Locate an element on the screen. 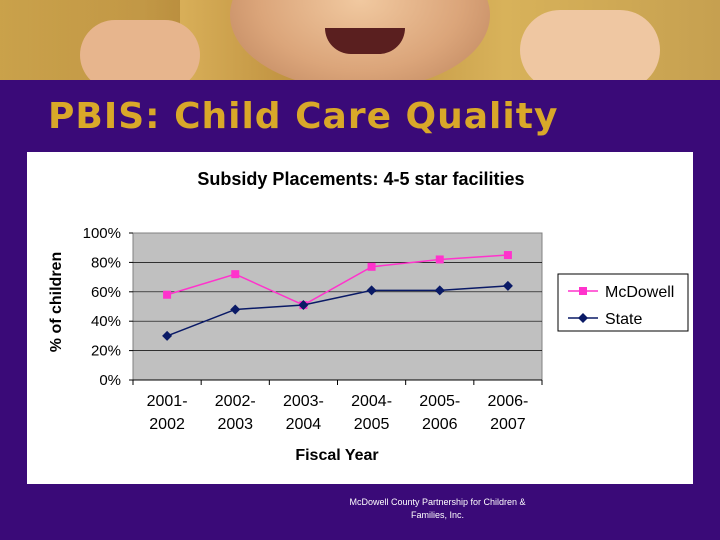 The image size is (720, 540). legend-box is located at coordinates (623, 302).